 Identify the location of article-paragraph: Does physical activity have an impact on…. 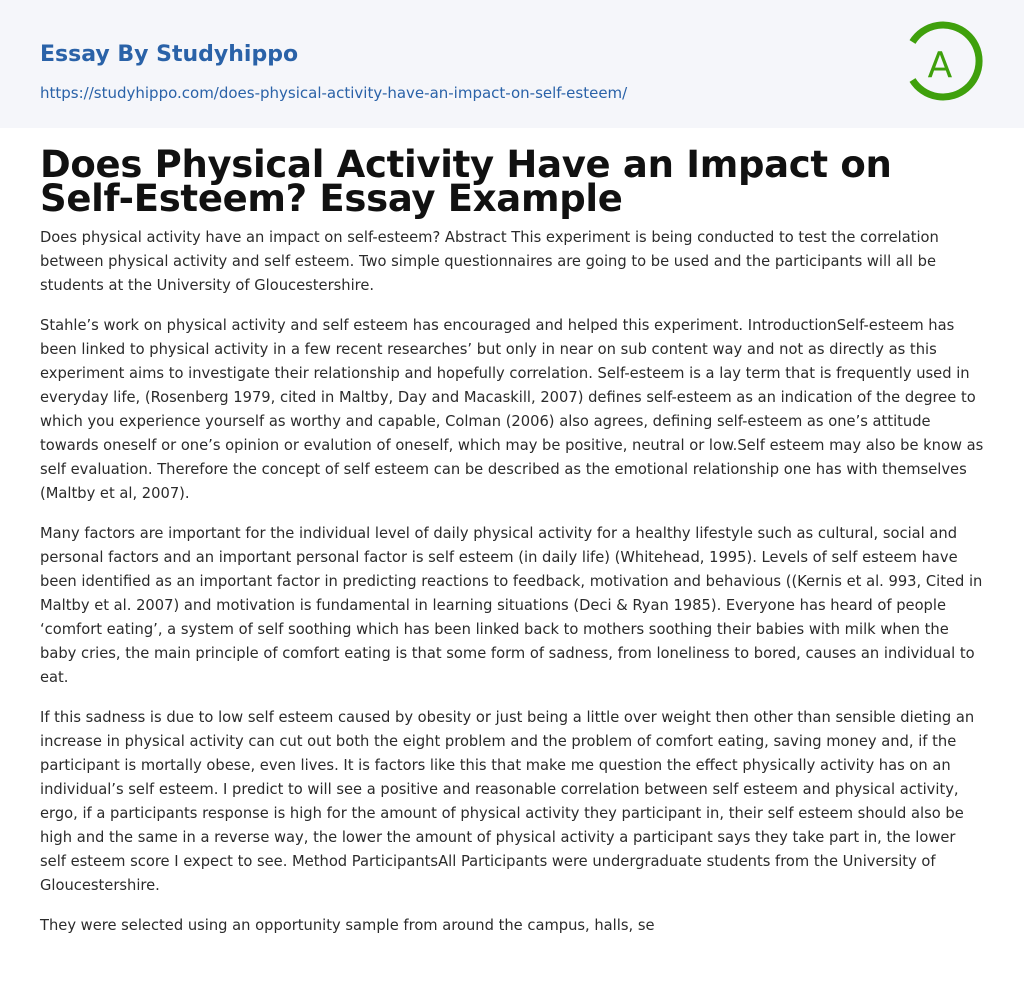
(489, 261).